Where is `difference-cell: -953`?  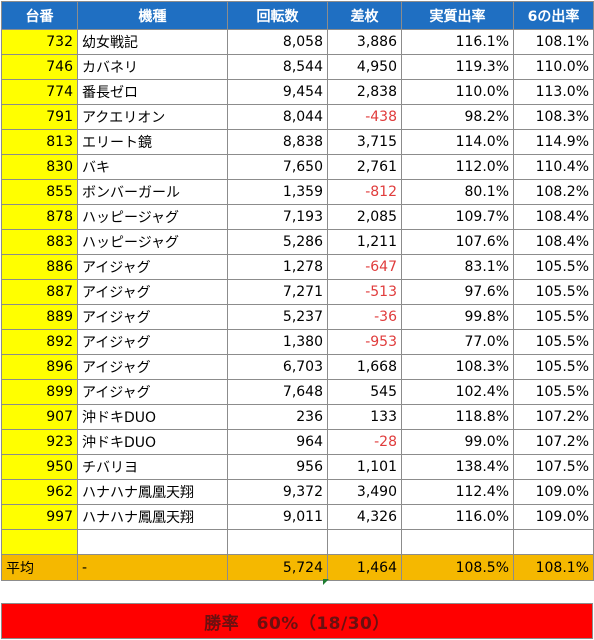
difference-cell: -953 is located at coordinates (364, 342).